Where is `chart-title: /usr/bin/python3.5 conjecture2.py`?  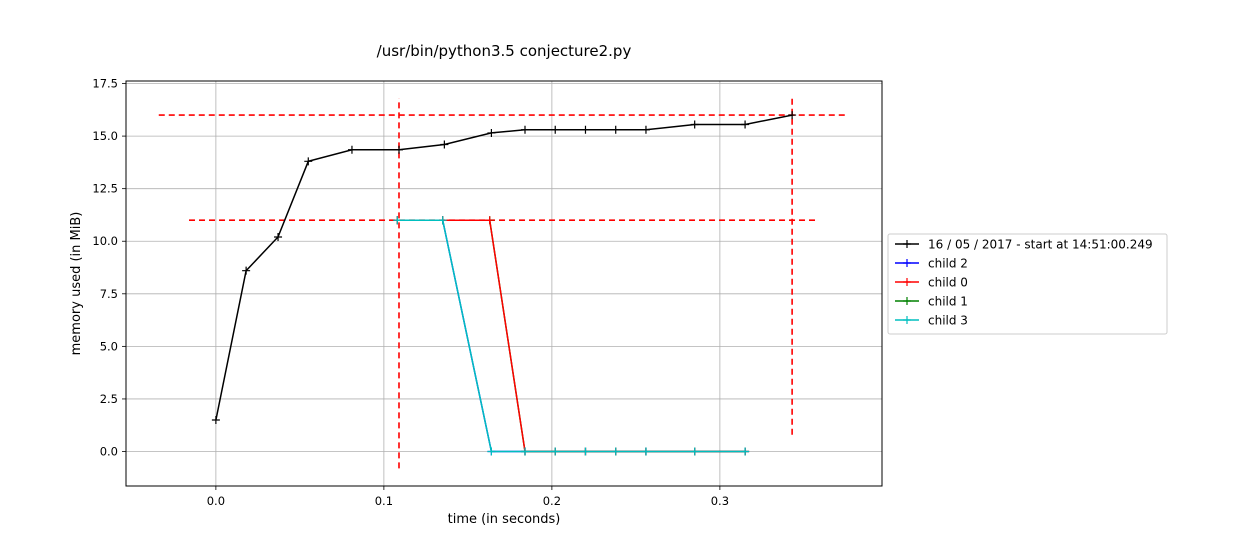
chart-title: /usr/bin/python3.5 conjecture2.py is located at coordinates (504, 51).